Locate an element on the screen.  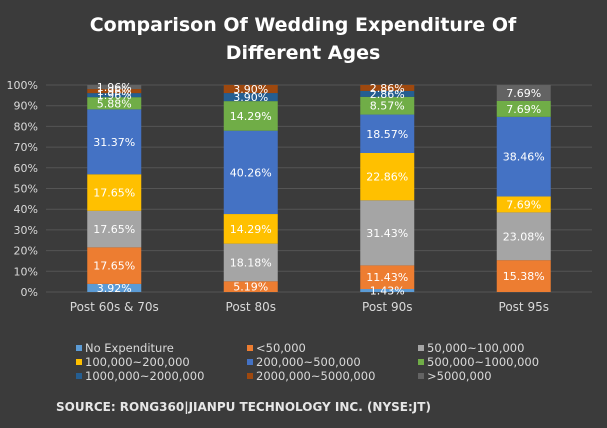
legend-label: <50,000 is located at coordinates (281, 348).